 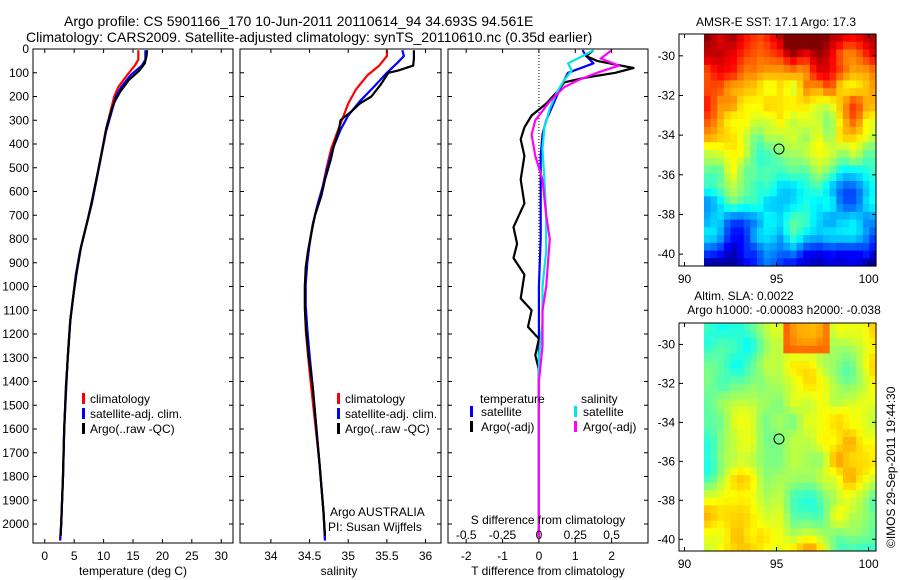 What do you see at coordinates (667, 461) in the screenshot?
I see `map-y-tick-label: -36` at bounding box center [667, 461].